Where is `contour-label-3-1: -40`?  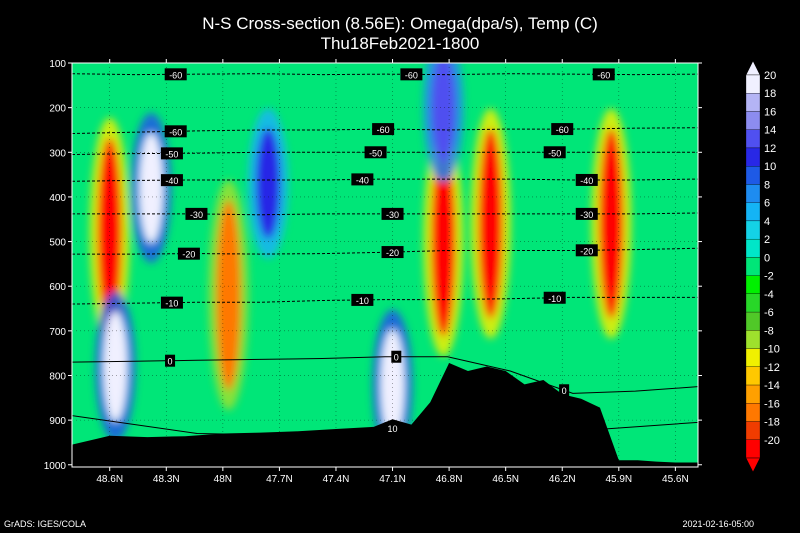 contour-label-3-1: -40 is located at coordinates (362, 180).